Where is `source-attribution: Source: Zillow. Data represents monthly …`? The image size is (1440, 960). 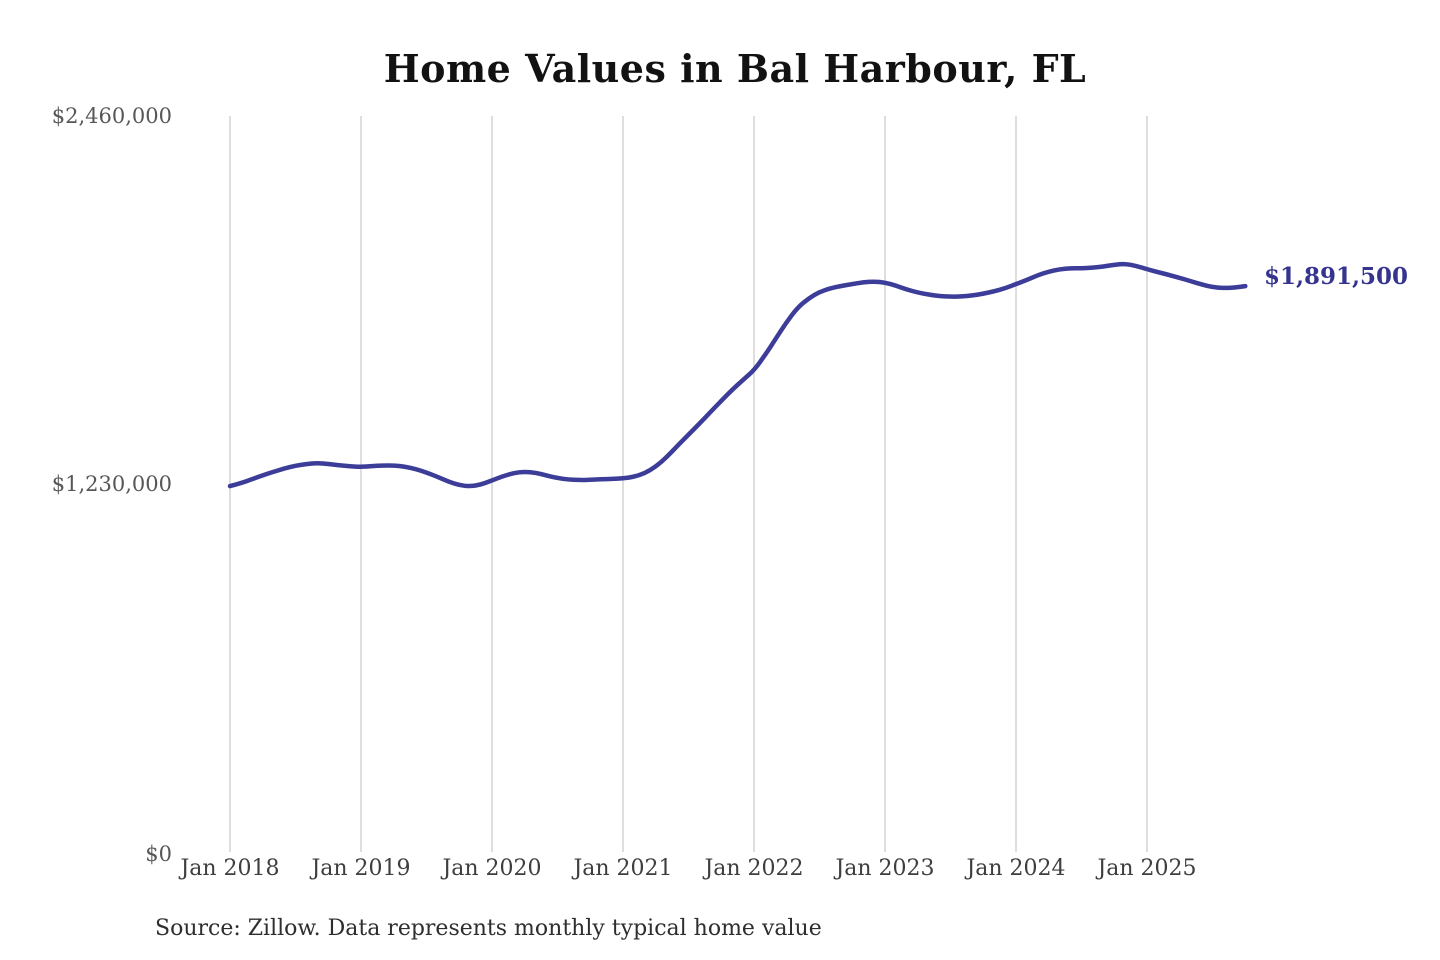 source-attribution: Source: Zillow. Data represents monthly … is located at coordinates (488, 928).